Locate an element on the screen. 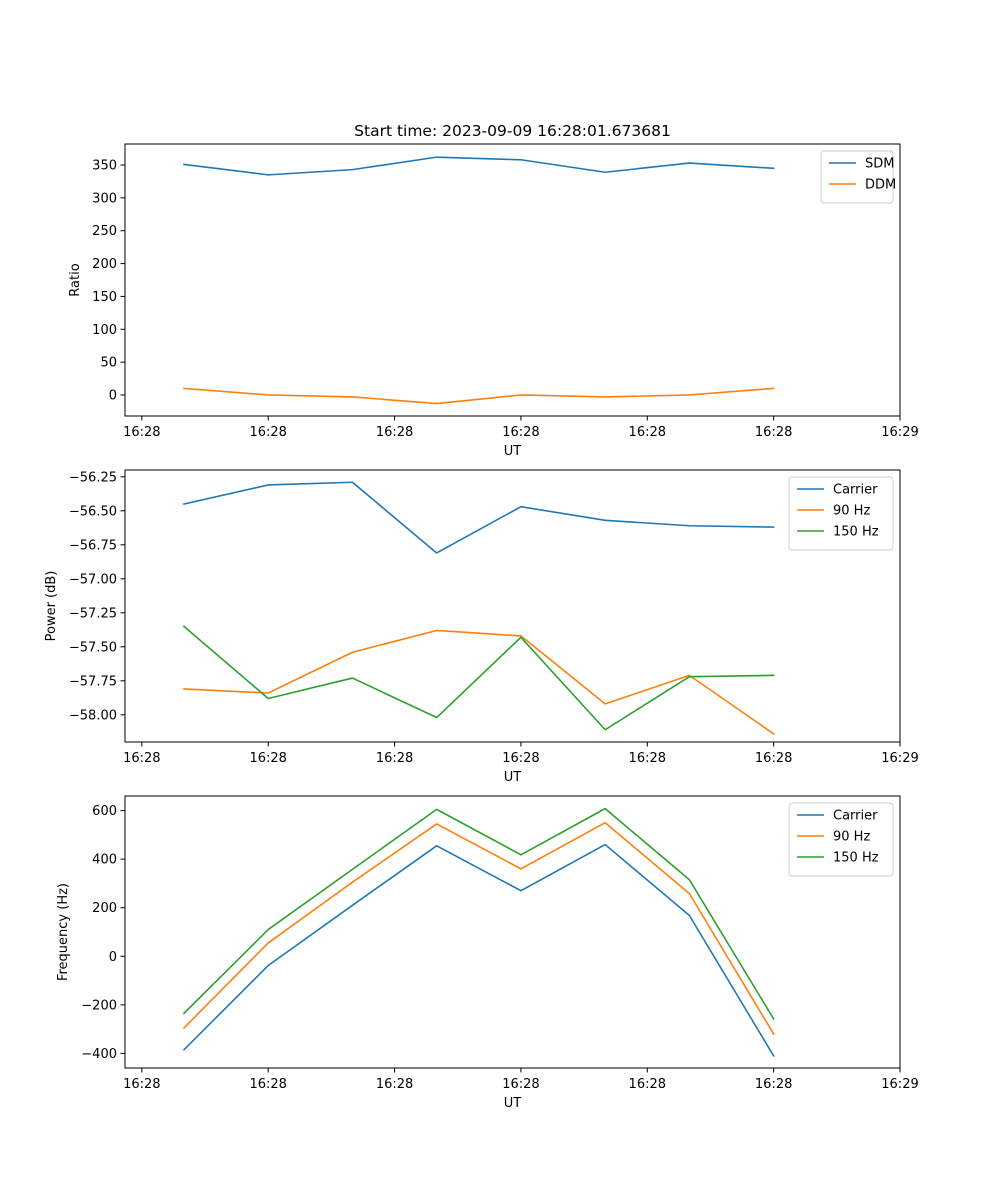  figure-title: Start time: 2023-09-09 16:28:01.673681 is located at coordinates (512, 131).